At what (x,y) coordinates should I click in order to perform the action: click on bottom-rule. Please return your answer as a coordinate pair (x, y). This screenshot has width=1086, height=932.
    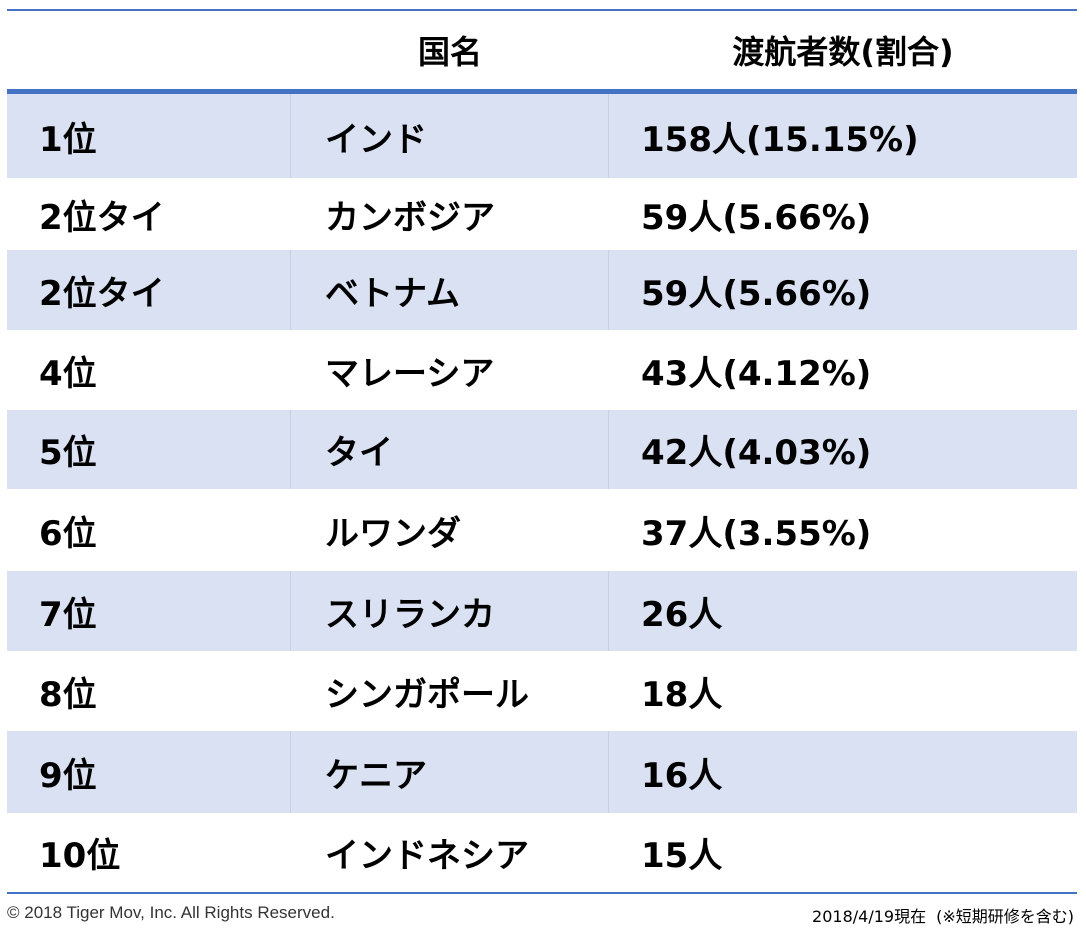
    Looking at the image, I should click on (542, 893).